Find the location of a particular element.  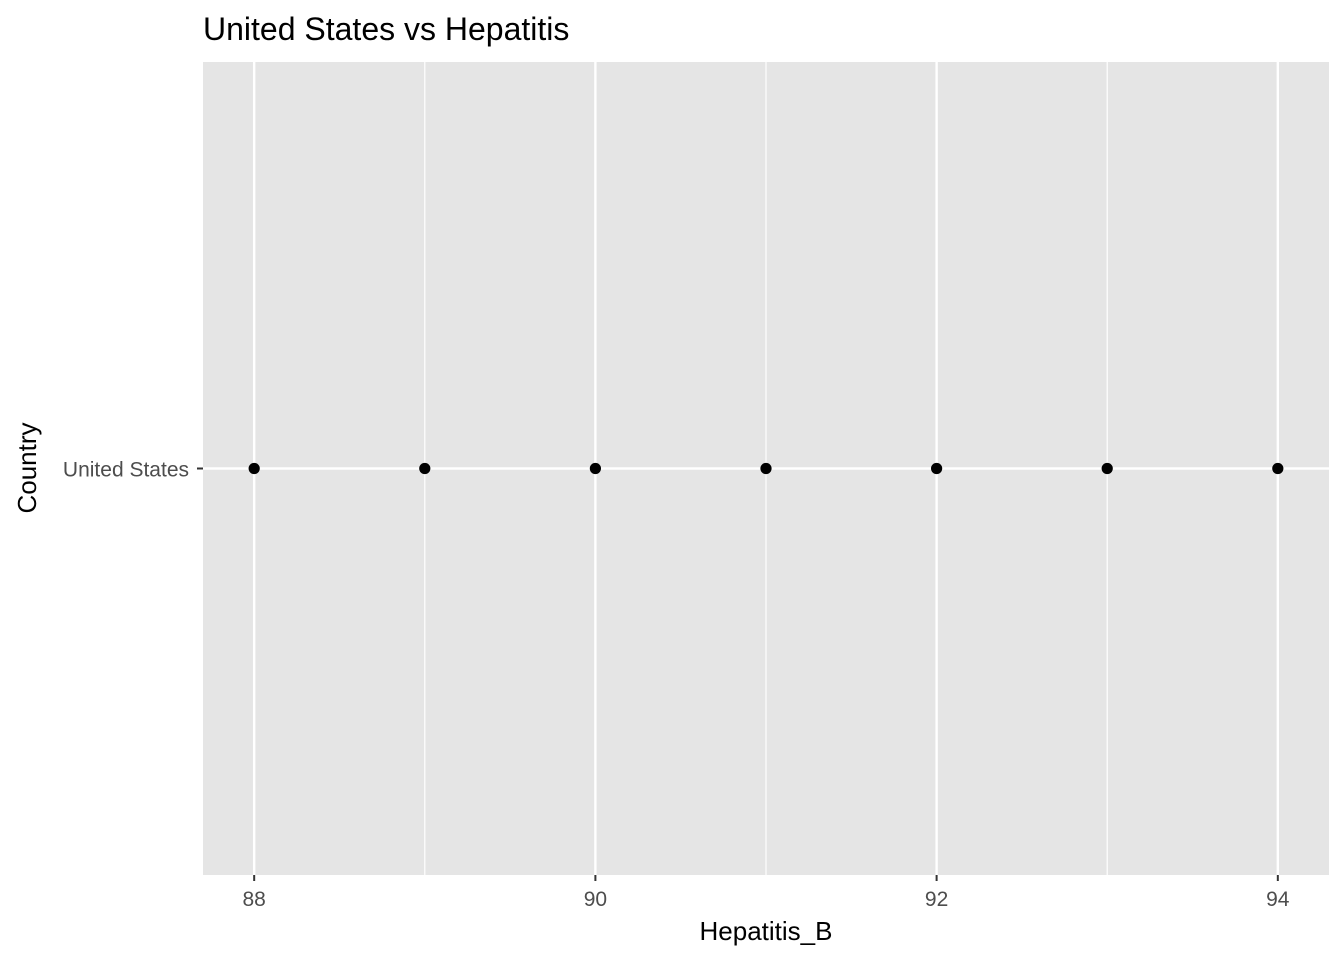

y-axis-ticks: United States is located at coordinates (133, 470).